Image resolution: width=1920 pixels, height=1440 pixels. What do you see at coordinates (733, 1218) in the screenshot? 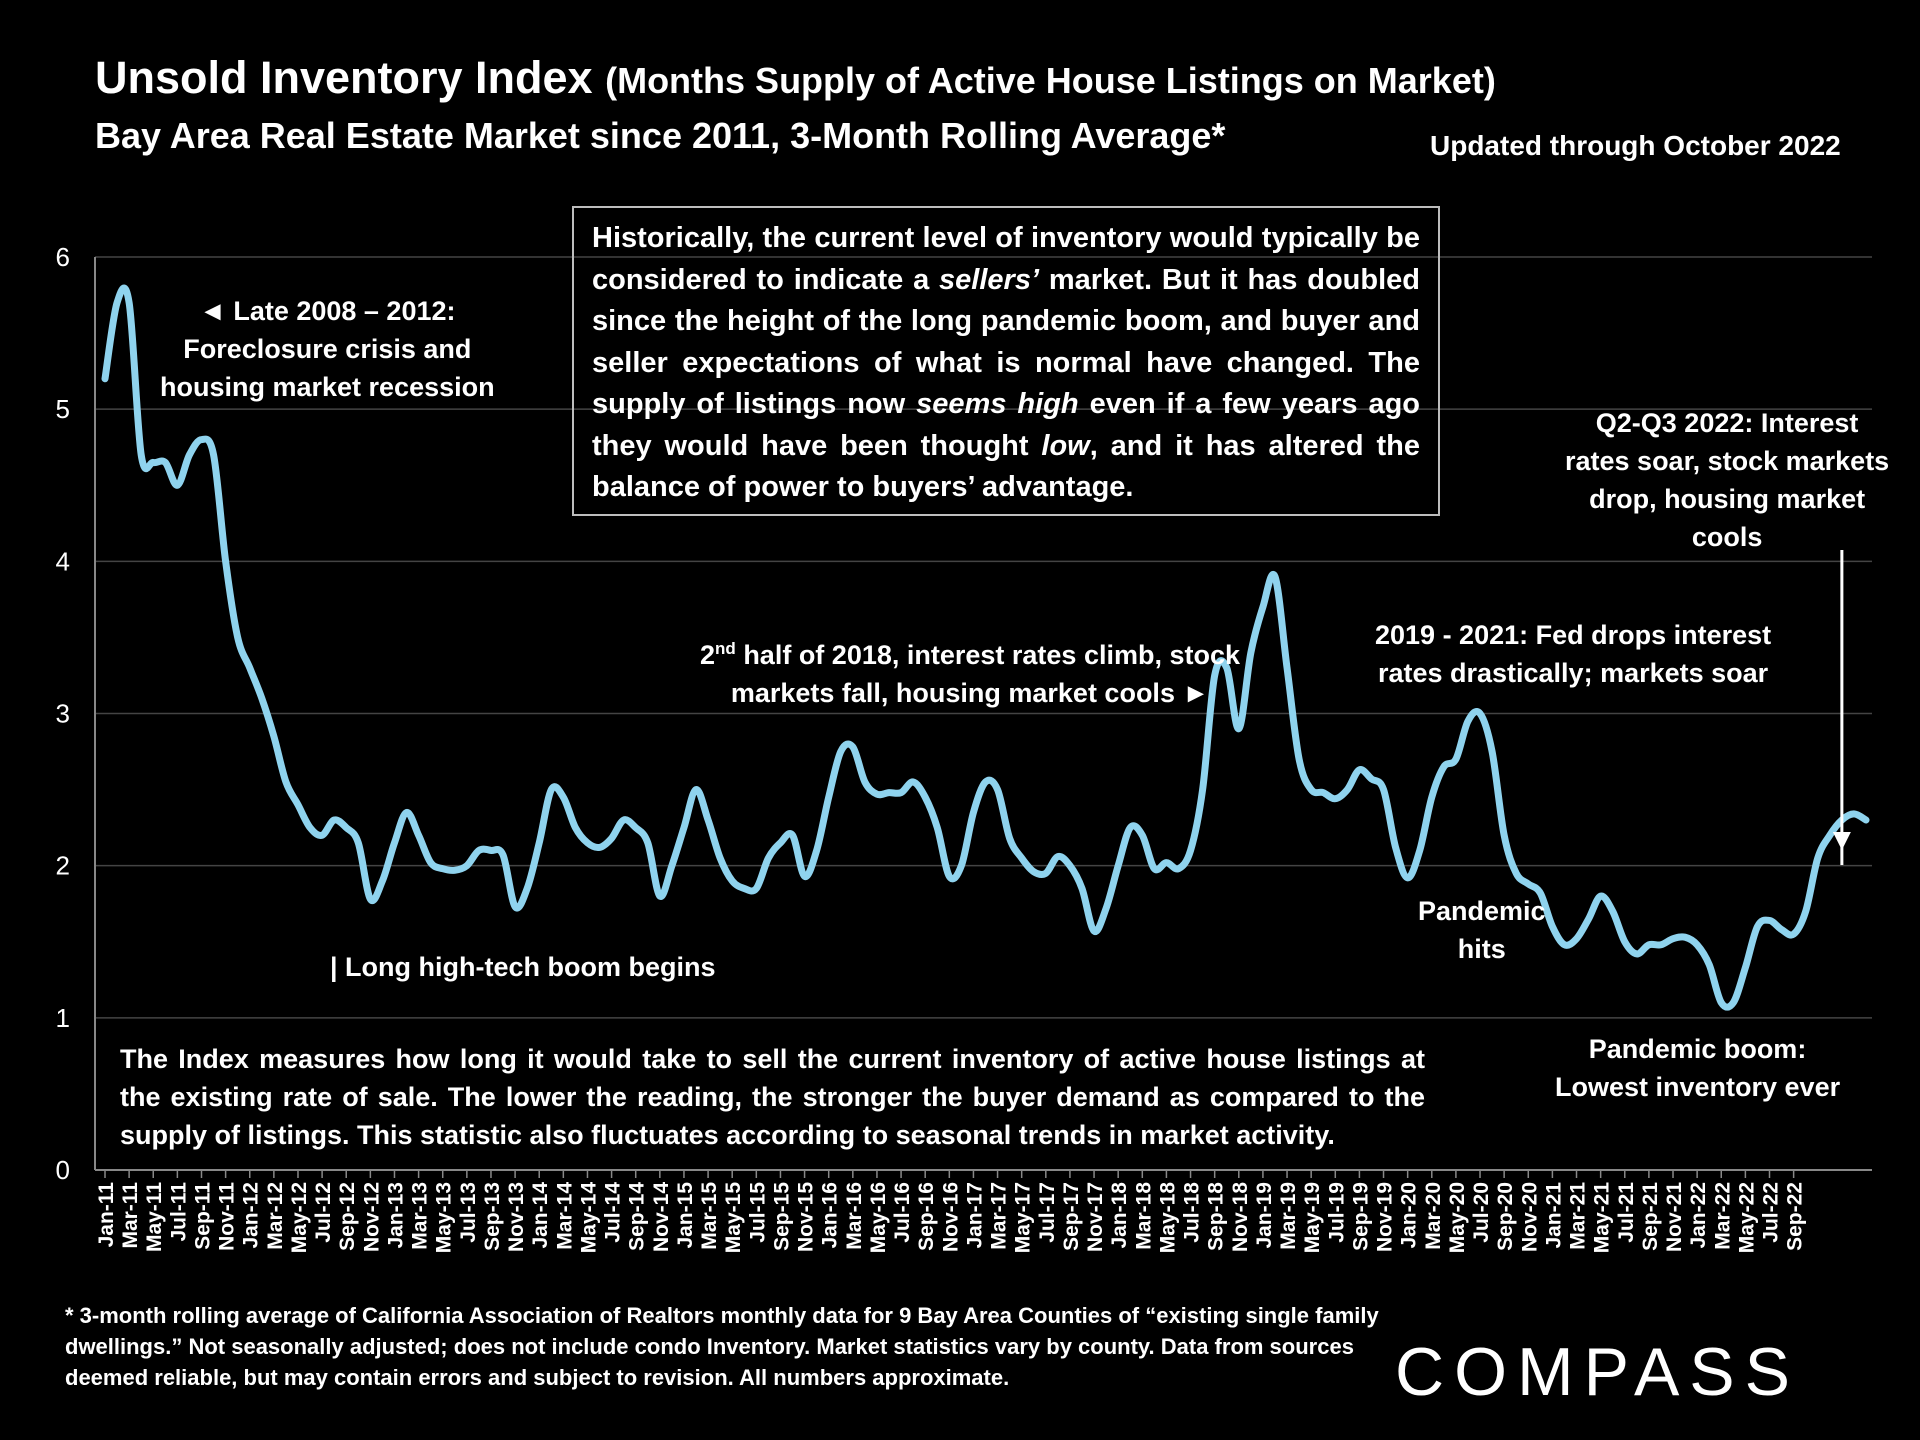
I see `x-tick-label: May-15` at bounding box center [733, 1218].